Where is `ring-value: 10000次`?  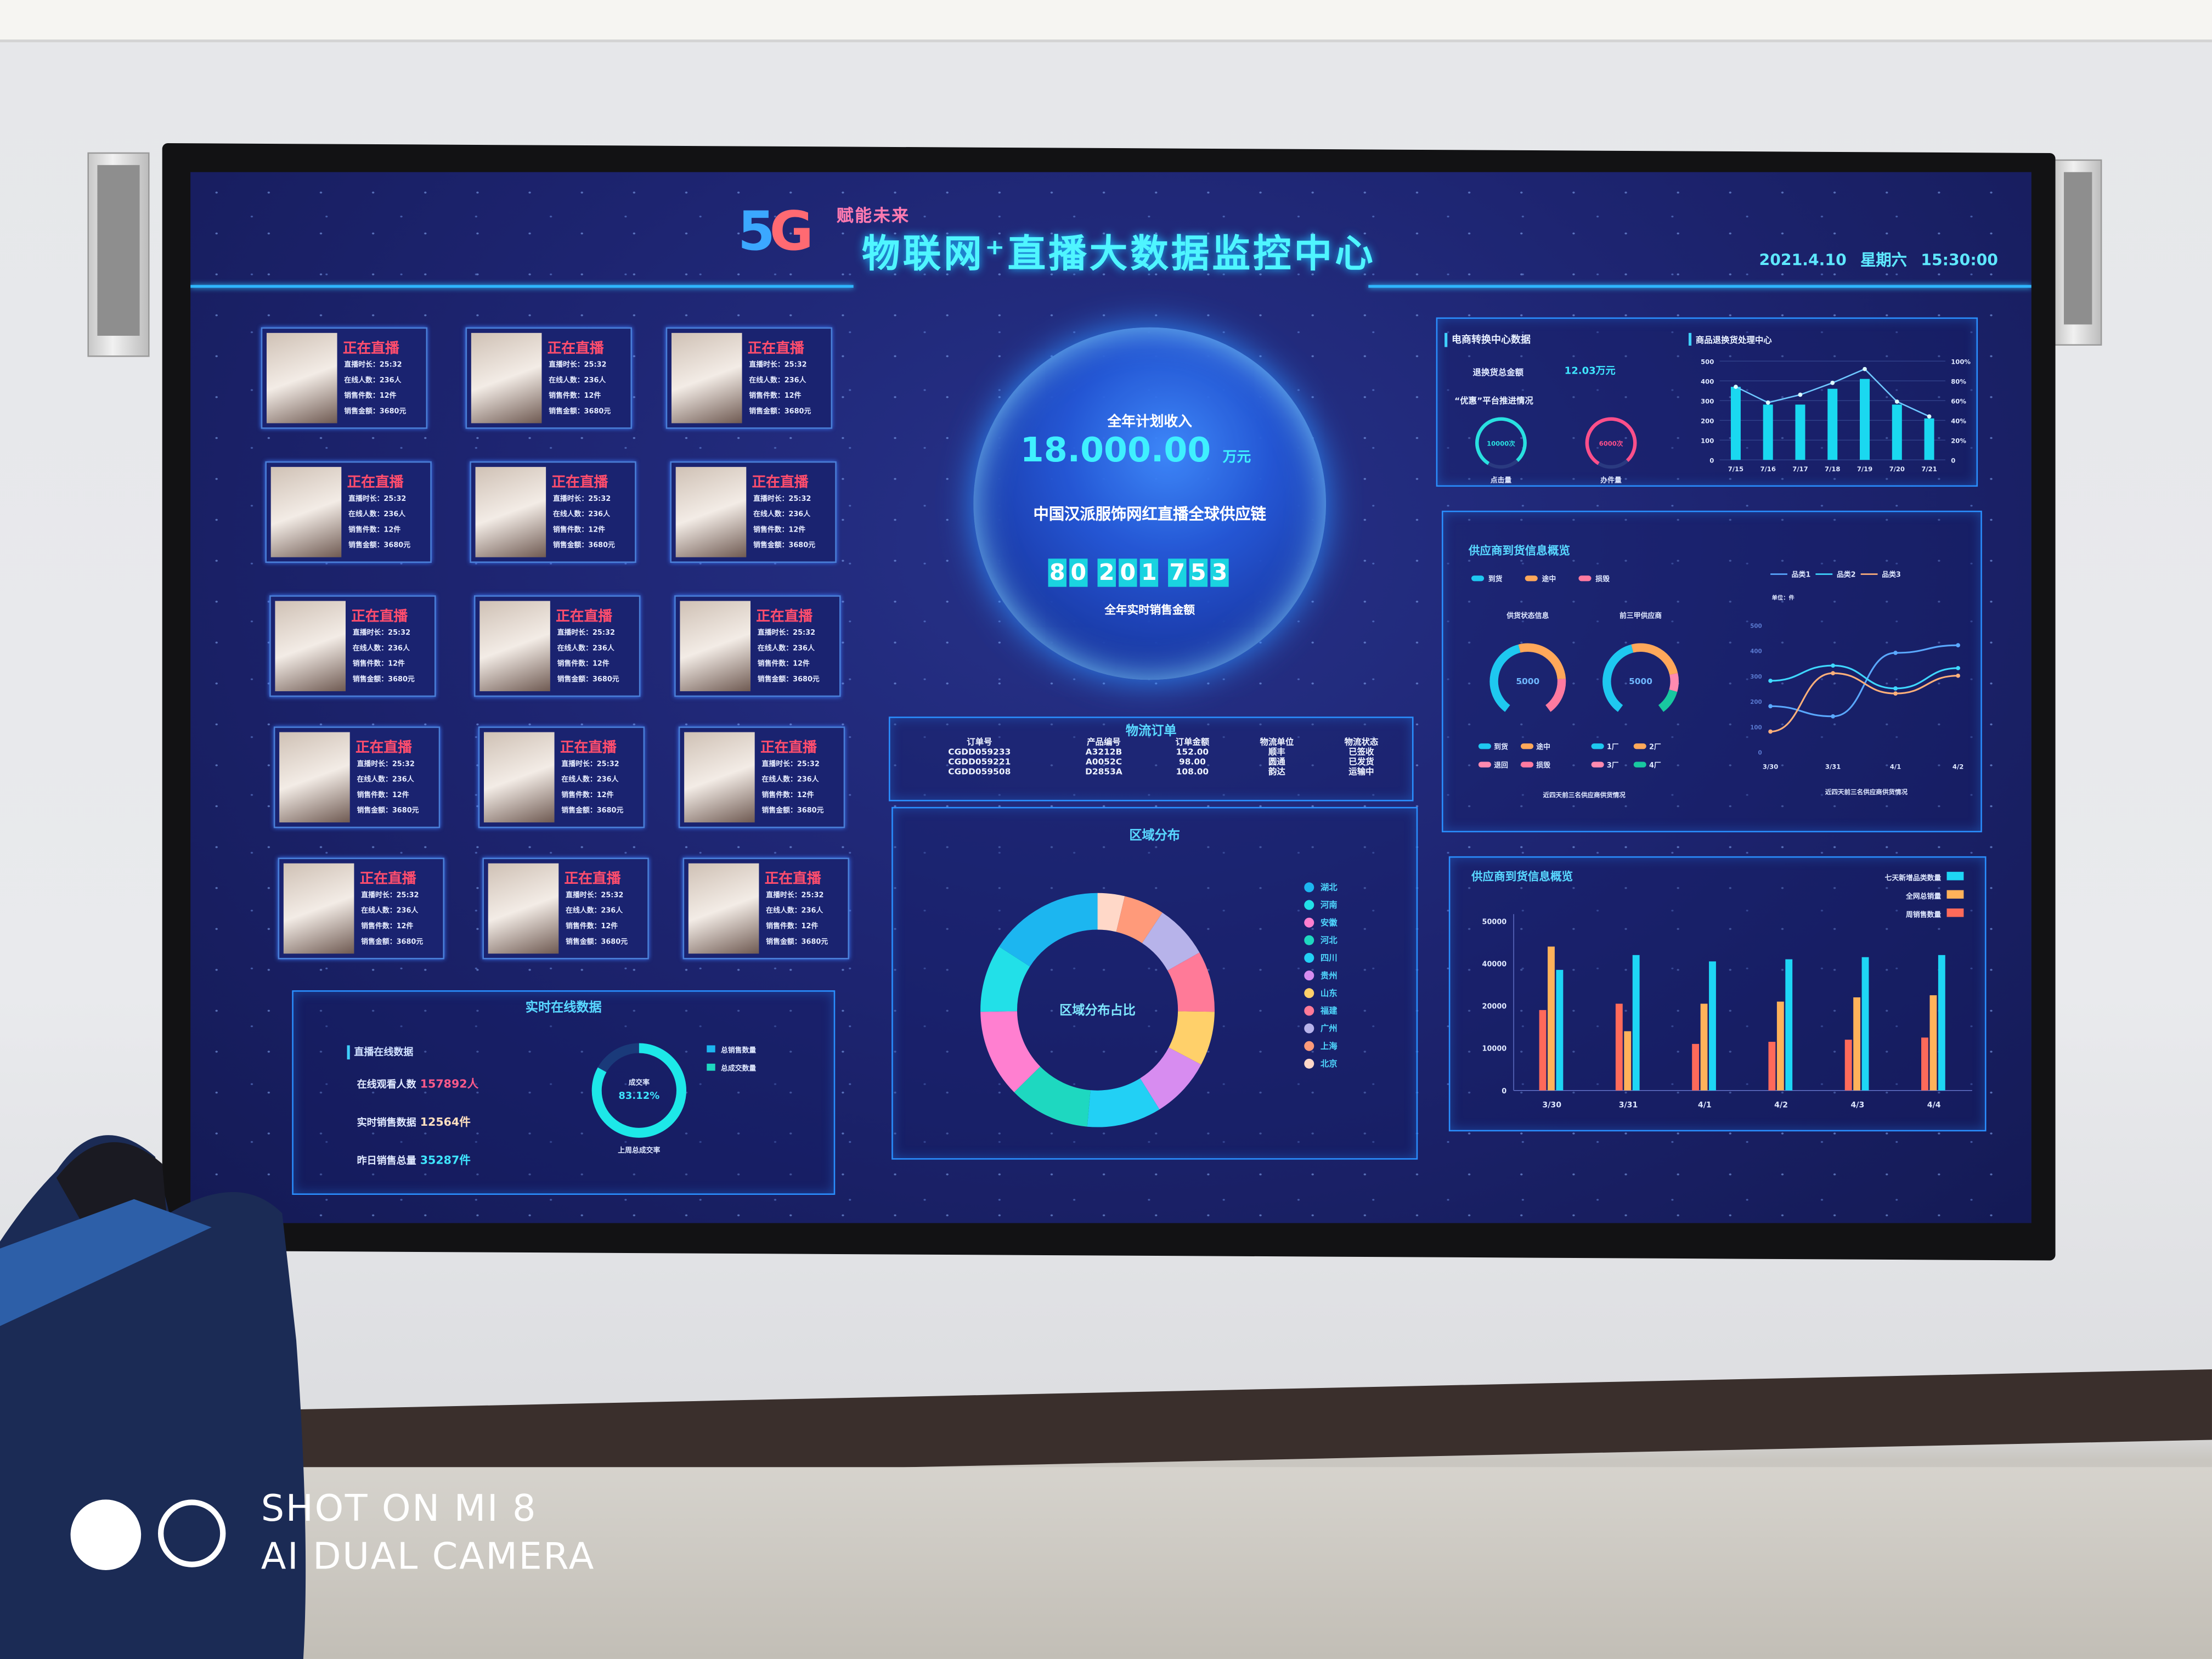 ring-value: 10000次 is located at coordinates (1501, 444).